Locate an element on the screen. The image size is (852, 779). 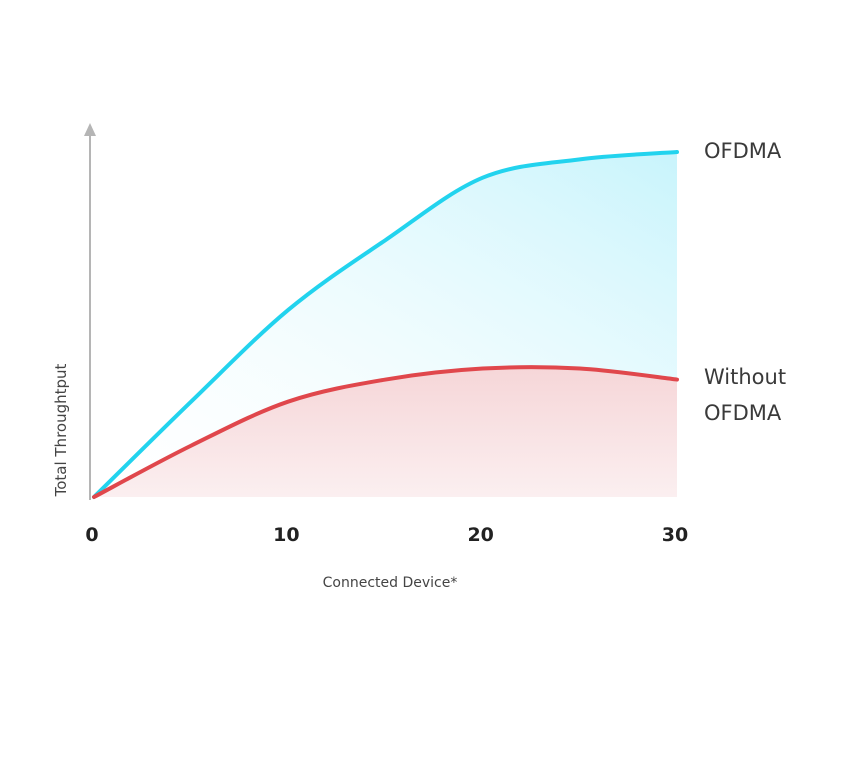
y-axis-arrow is located at coordinates (90, 129).